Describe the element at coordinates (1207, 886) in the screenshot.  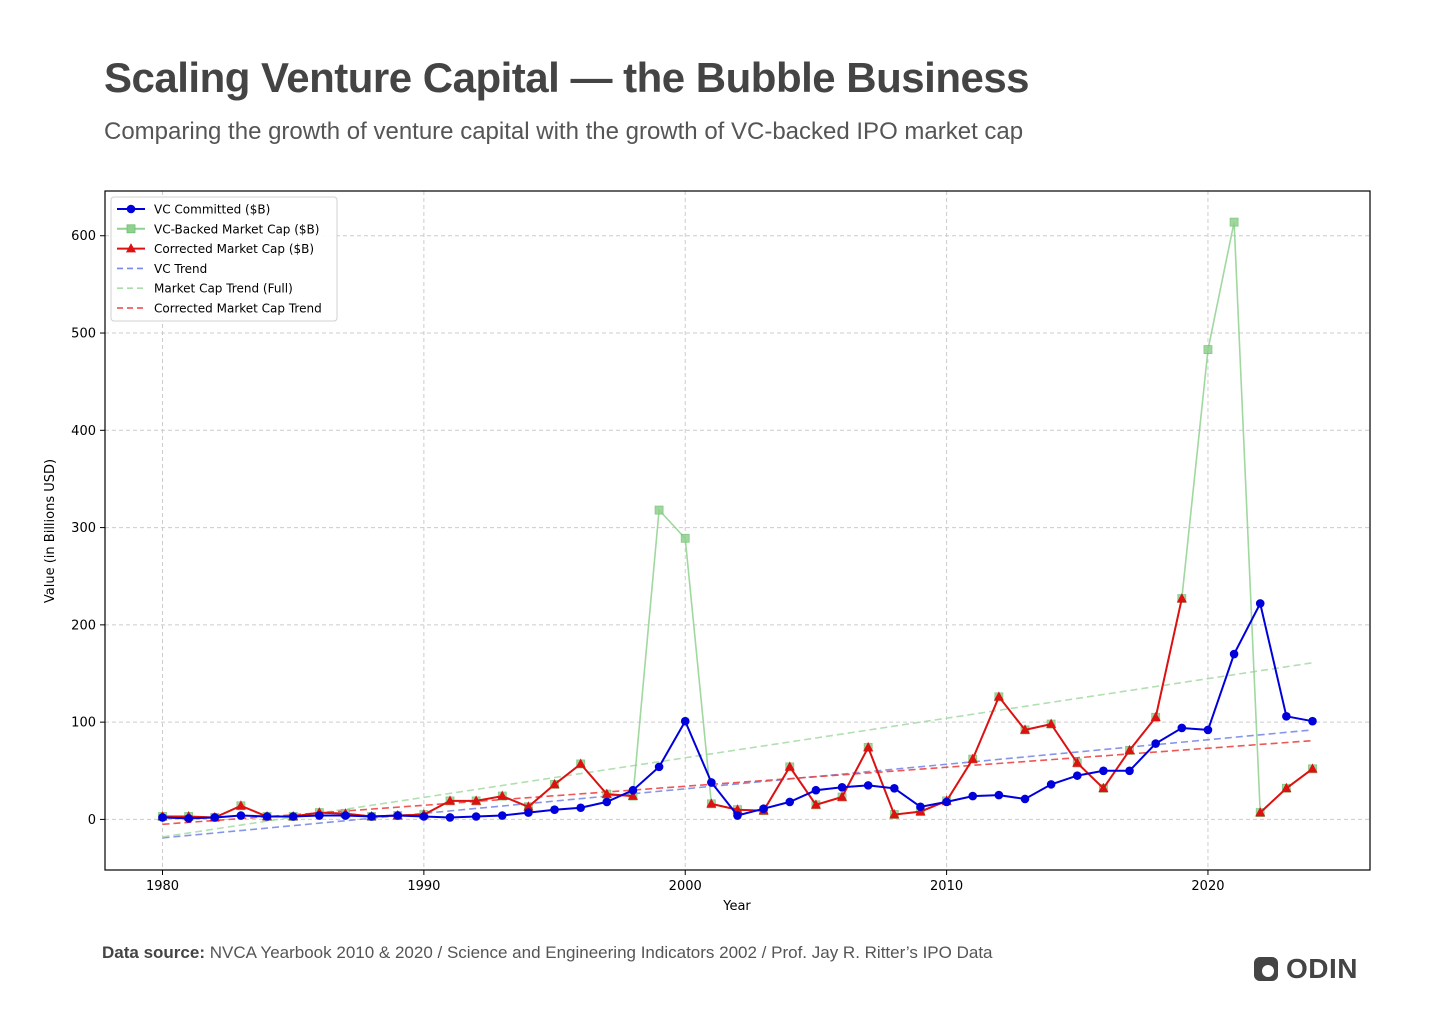
I see `x-tick-label: 2020` at that location.